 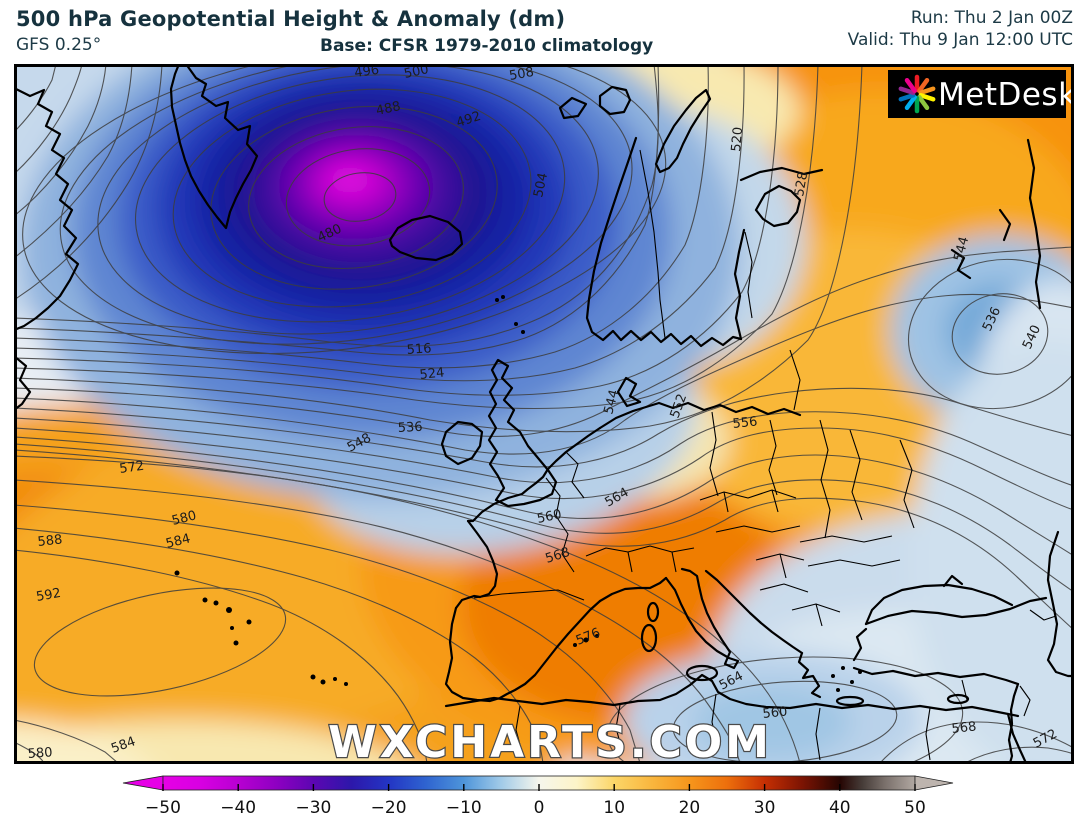 What do you see at coordinates (238, 808) in the screenshot?
I see `colorbar-tick-label: −40` at bounding box center [238, 808].